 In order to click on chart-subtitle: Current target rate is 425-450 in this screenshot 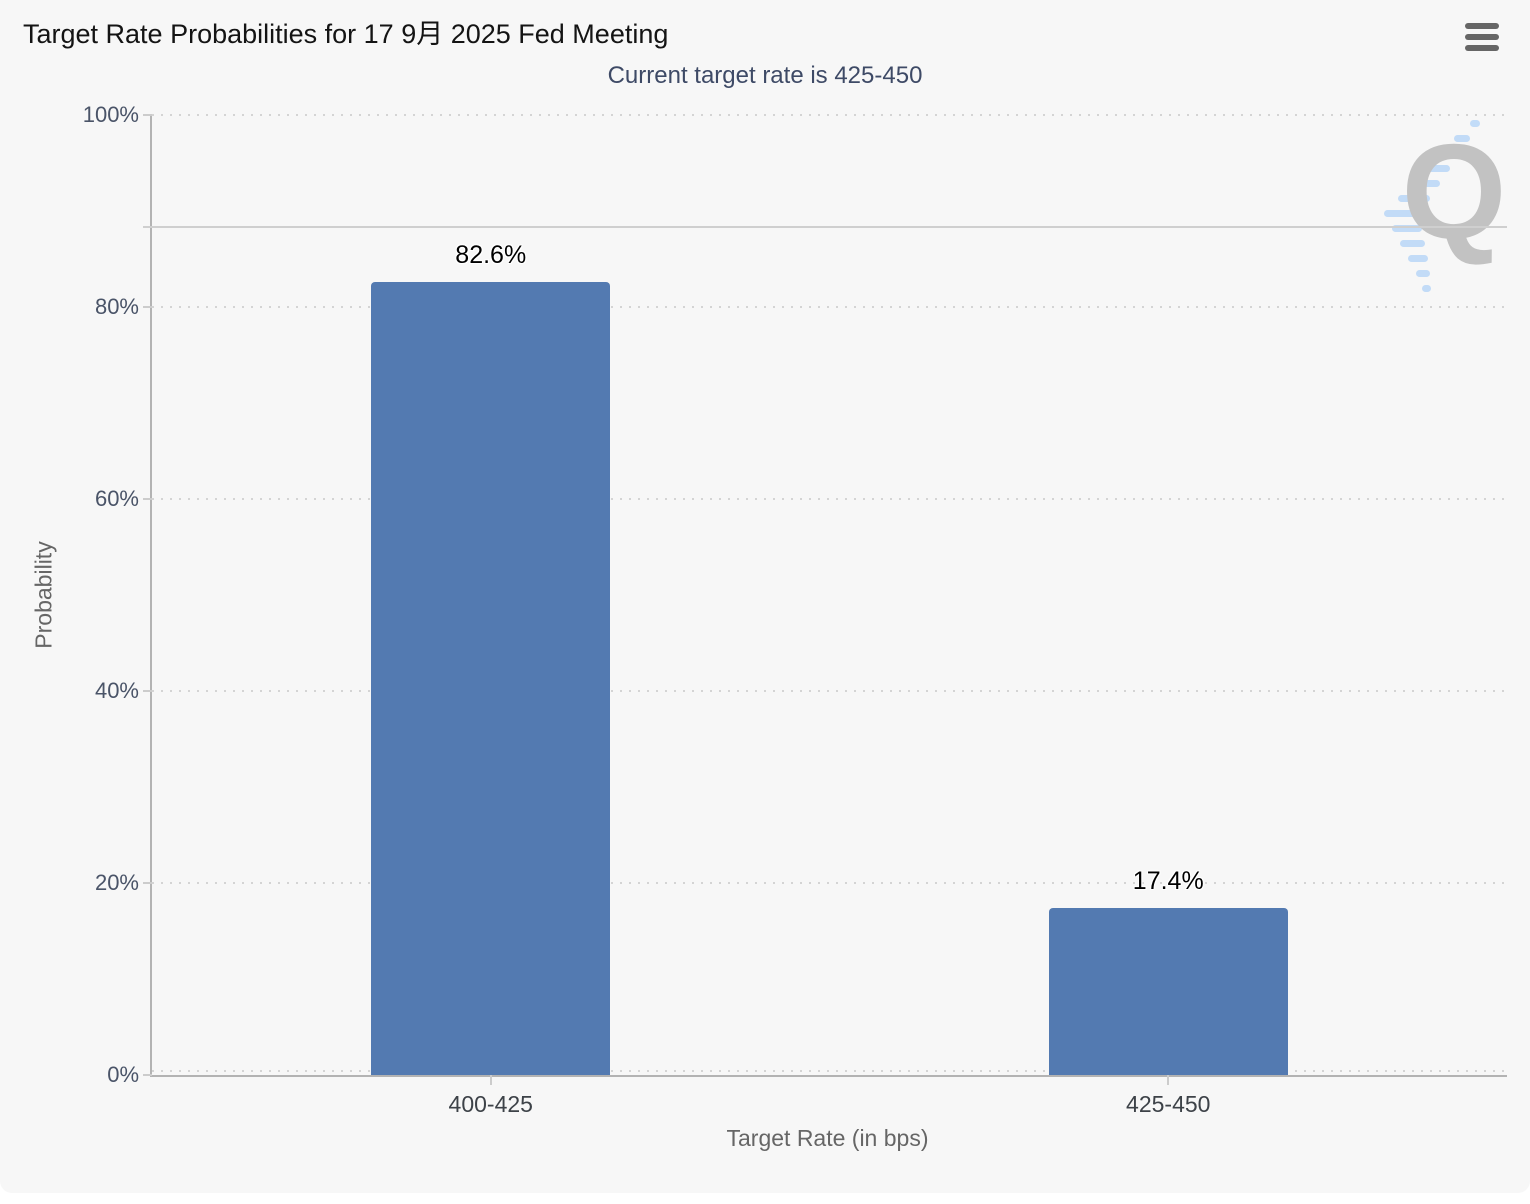, I will do `click(765, 75)`.